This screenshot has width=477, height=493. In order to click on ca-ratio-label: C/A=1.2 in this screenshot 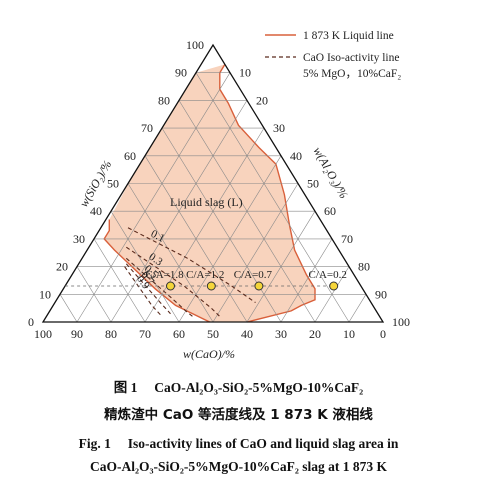, I will do `click(205, 275)`.